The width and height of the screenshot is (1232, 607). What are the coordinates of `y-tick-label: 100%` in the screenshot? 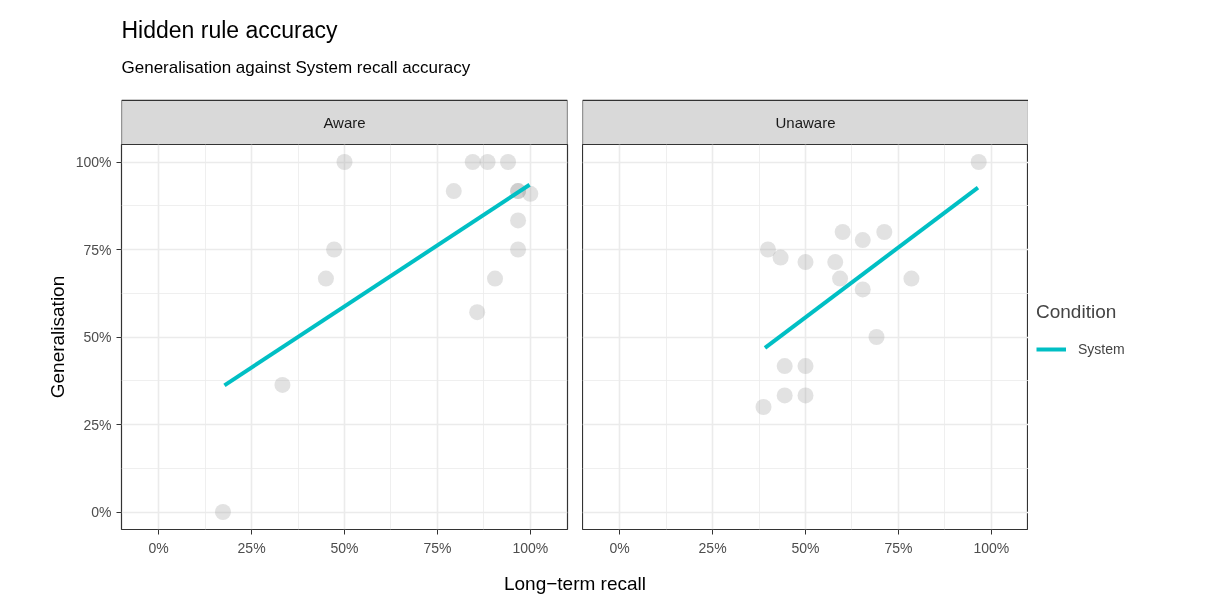 It's located at (93, 162).